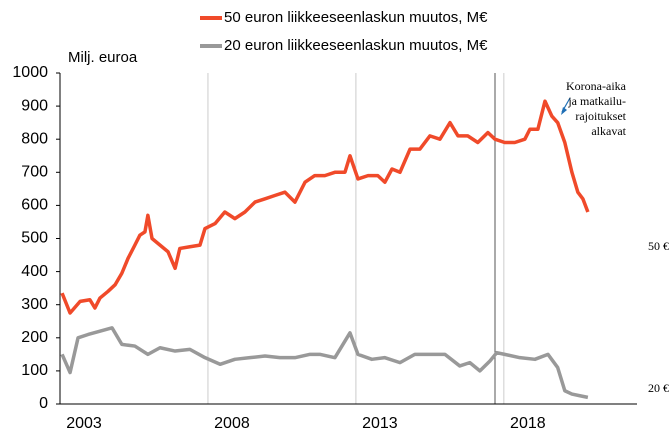  Describe the element at coordinates (380, 423) in the screenshot. I see `x-tick-label: 2013` at that location.